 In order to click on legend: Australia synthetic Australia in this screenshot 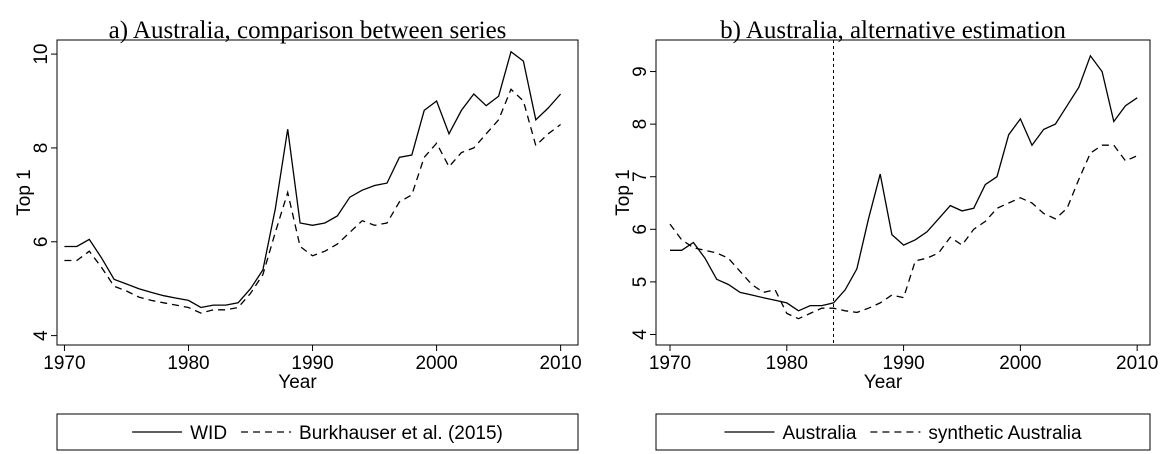, I will do `click(903, 432)`.